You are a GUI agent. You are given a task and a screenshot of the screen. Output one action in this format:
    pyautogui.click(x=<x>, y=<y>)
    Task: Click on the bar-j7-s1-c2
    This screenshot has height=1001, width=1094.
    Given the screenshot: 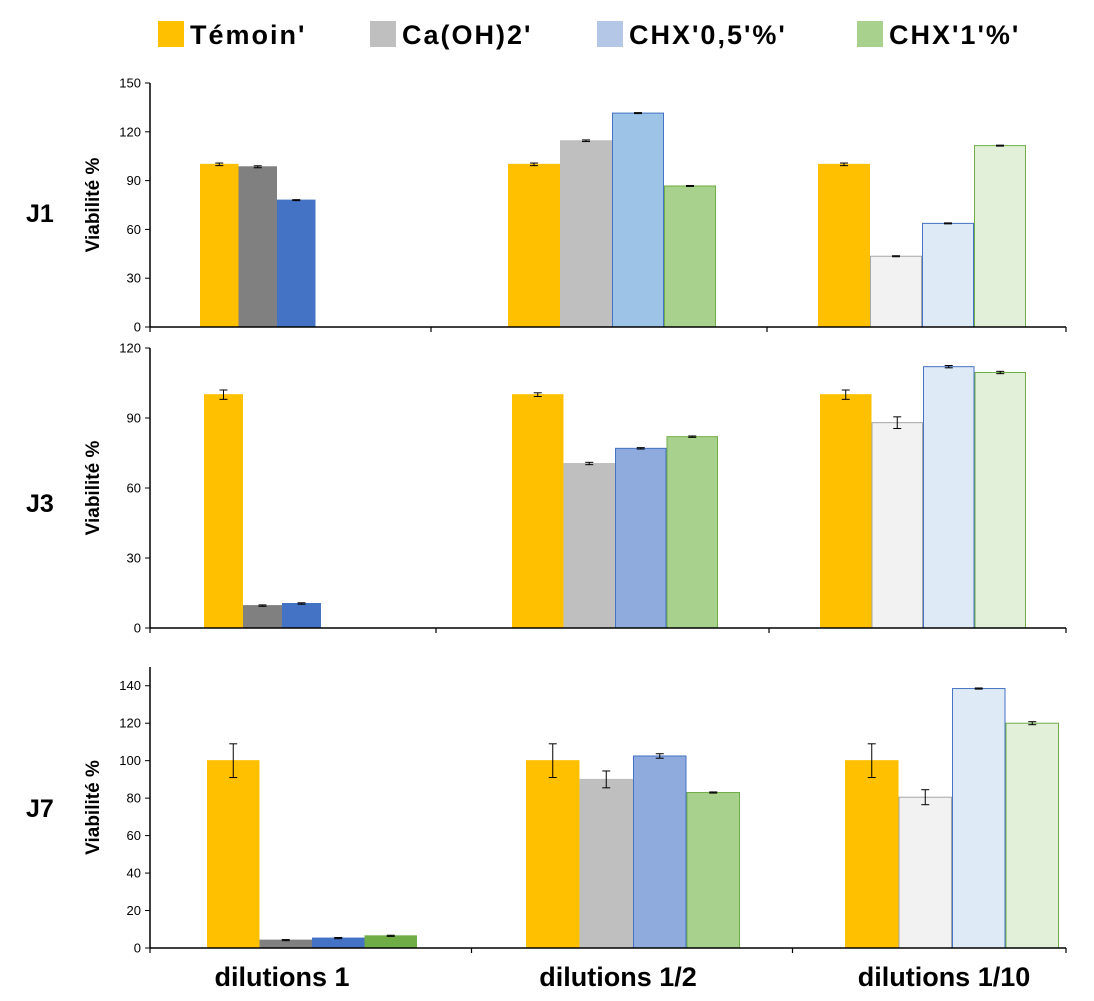 What is the action you would take?
    pyautogui.click(x=925, y=872)
    